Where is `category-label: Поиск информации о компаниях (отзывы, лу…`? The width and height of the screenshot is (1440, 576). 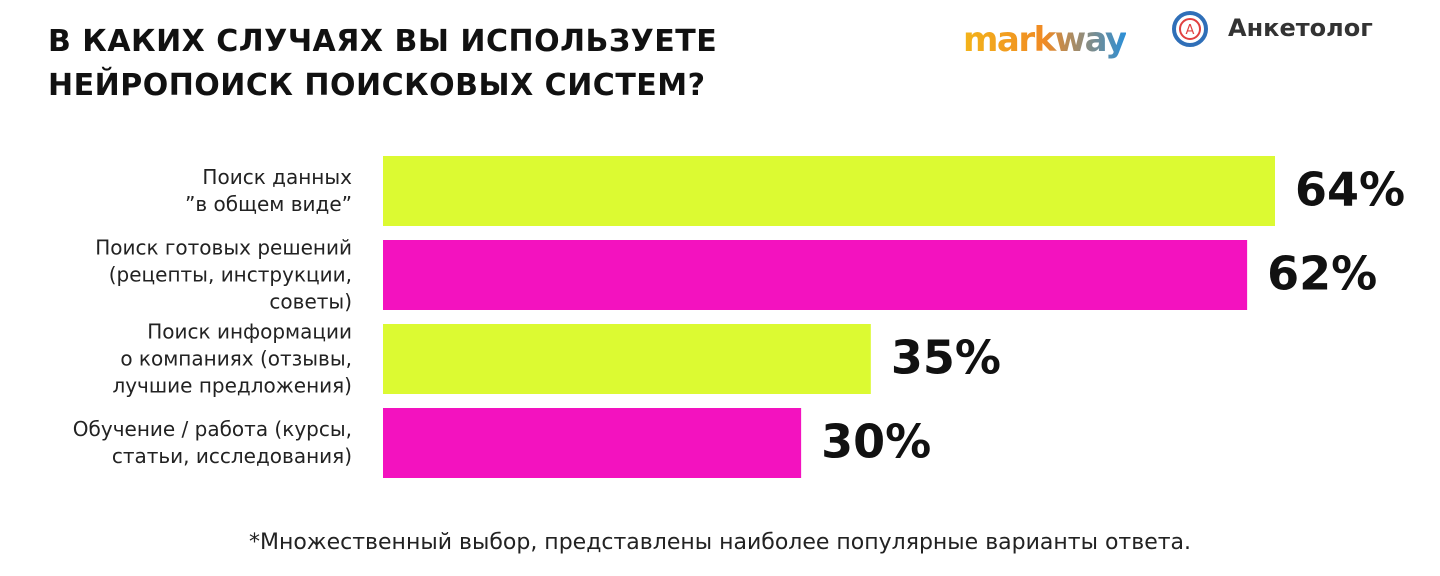 category-label: Поиск информации о компаниях (отзывы, лу… is located at coordinates (232, 358).